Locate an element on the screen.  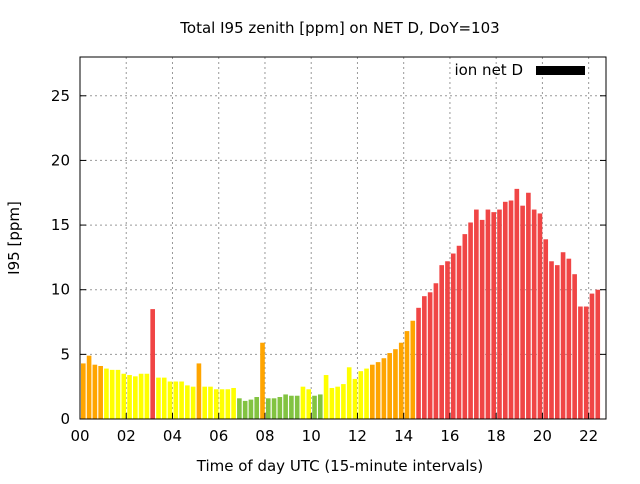
legend: ion net D is located at coordinates (519, 70).